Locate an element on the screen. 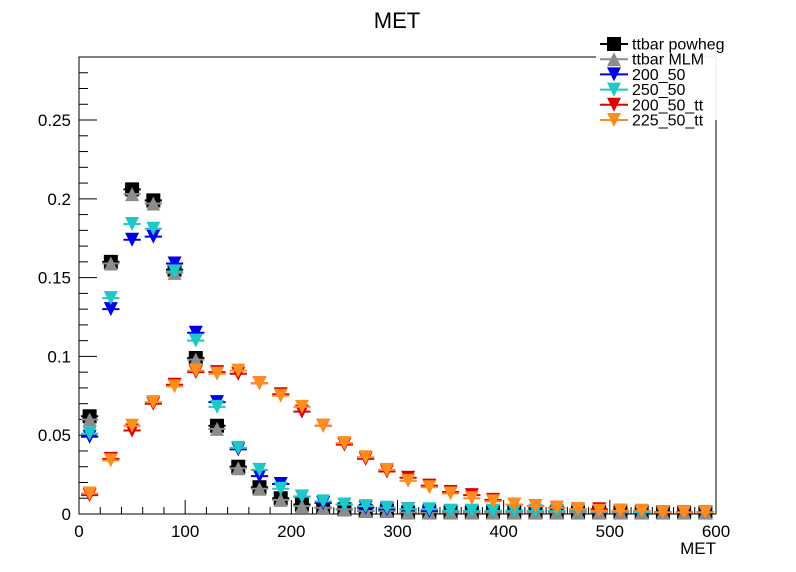  legend-label: ttbar MLM is located at coordinates (668, 60).